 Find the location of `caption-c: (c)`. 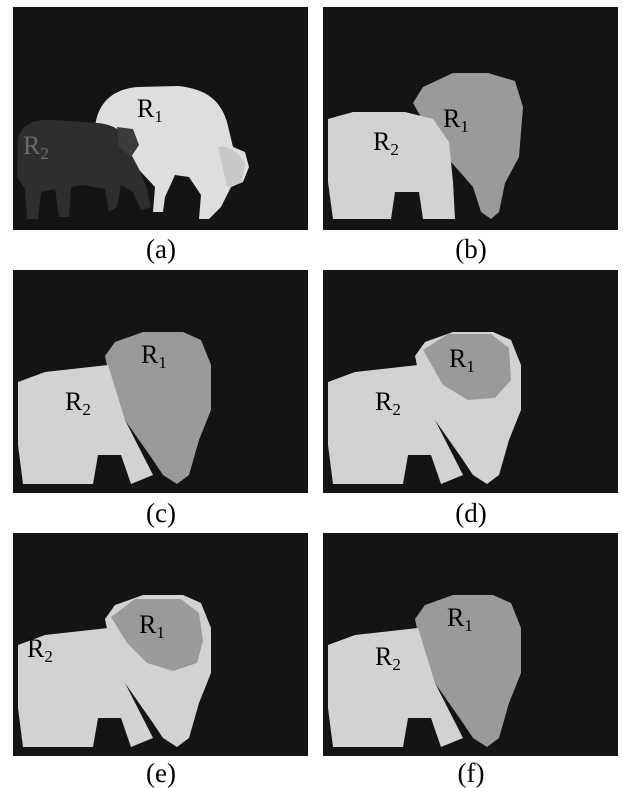

caption-c: (c) is located at coordinates (161, 513).